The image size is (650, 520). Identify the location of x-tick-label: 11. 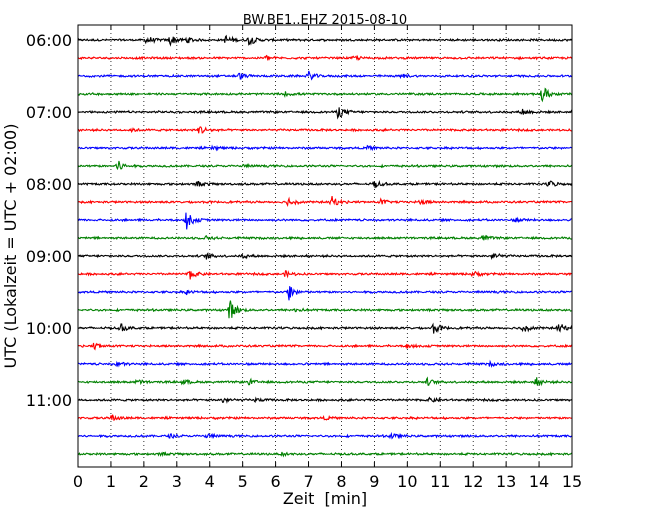
(440, 481).